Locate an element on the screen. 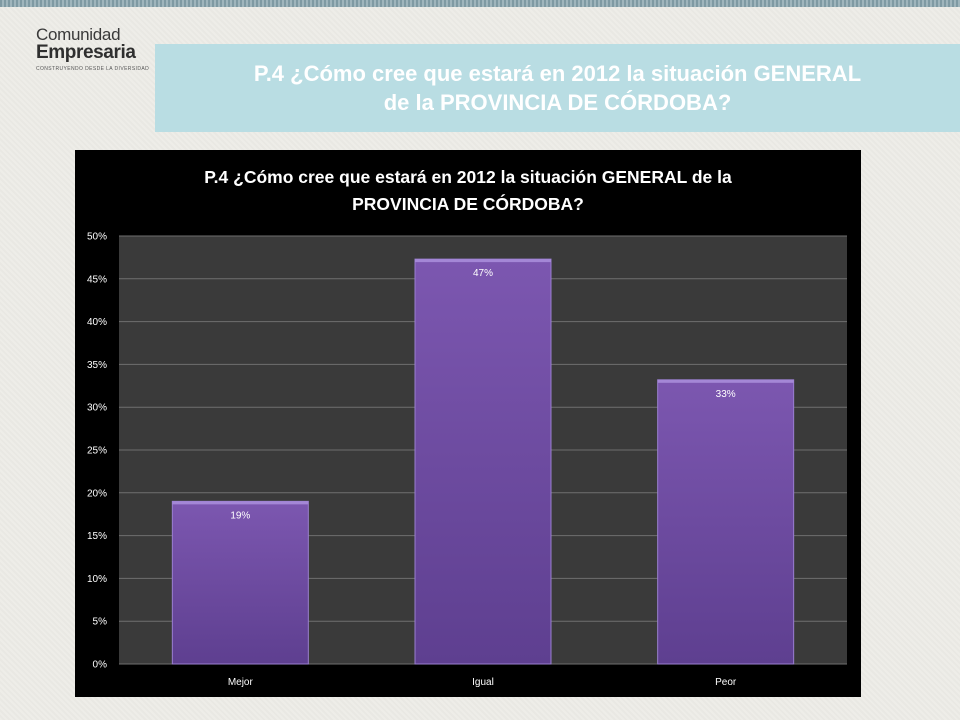 Image resolution: width=960 pixels, height=720 pixels. y-tick-label: 45% is located at coordinates (97, 279).